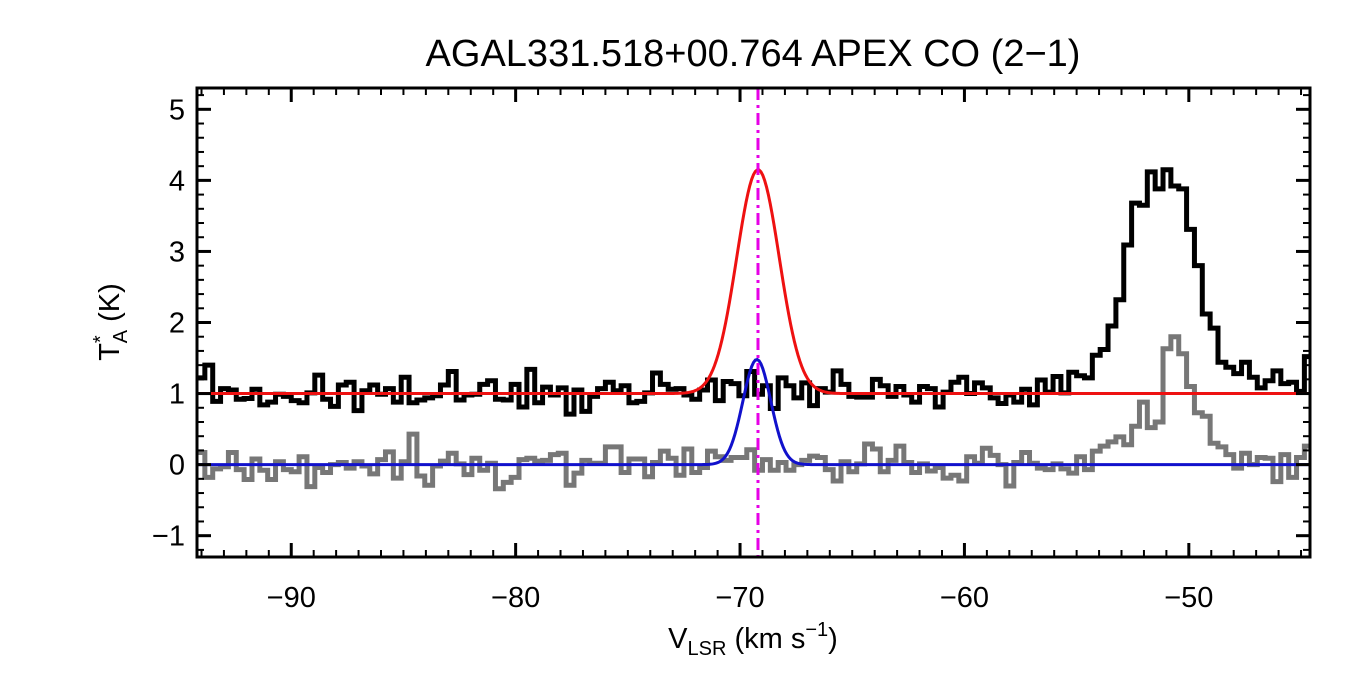  I want to click on y-axis-label: T*A (K), so click(111, 322).